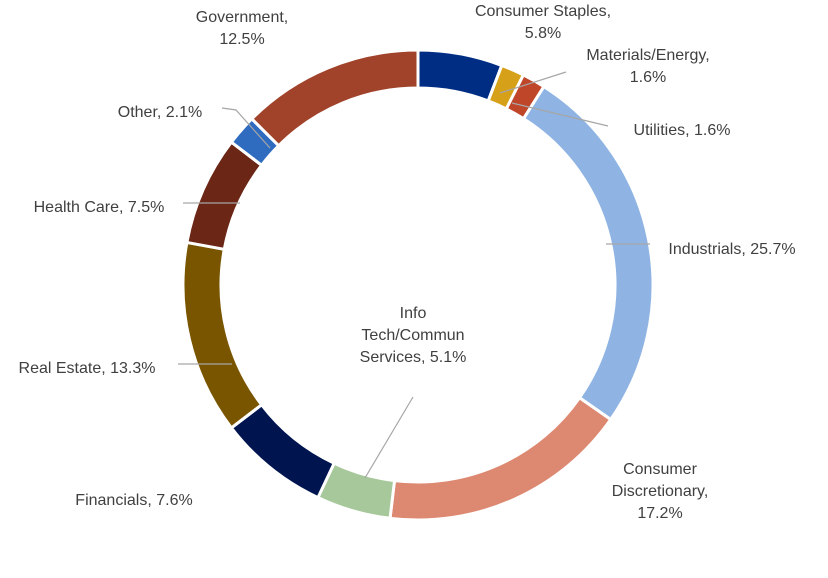  What do you see at coordinates (99, 207) in the screenshot?
I see `data-label-health-care: Health Care, 7.5%` at bounding box center [99, 207].